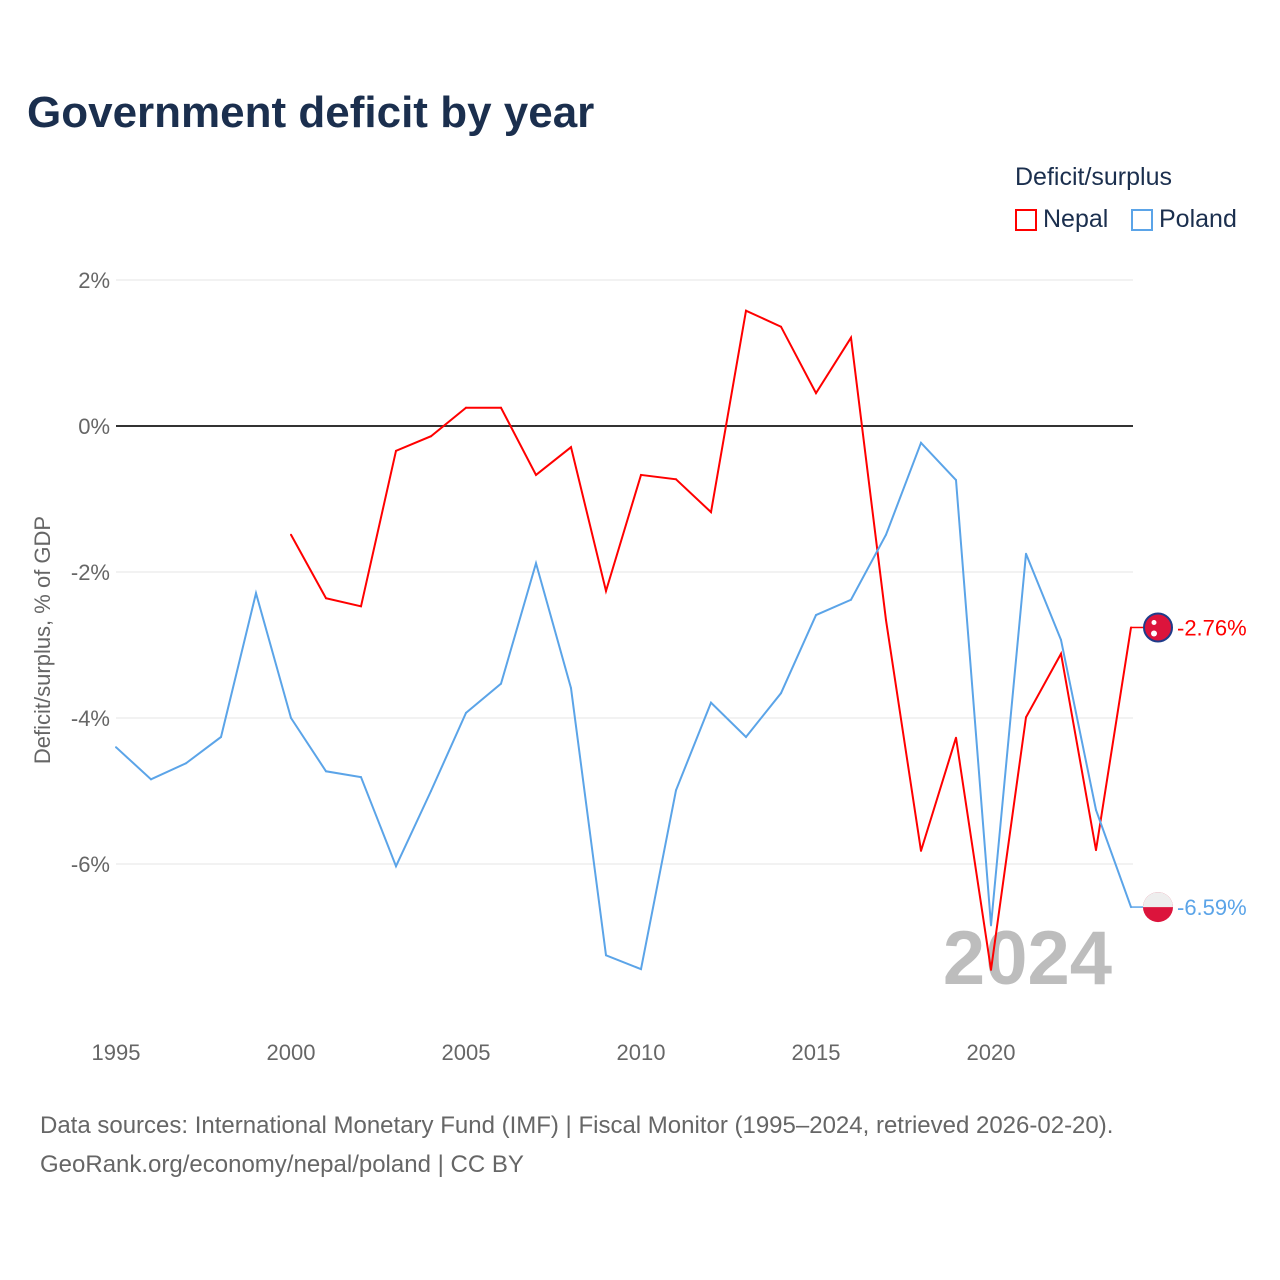  Describe the element at coordinates (94, 280) in the screenshot. I see `y-tick-label: 2%` at that location.